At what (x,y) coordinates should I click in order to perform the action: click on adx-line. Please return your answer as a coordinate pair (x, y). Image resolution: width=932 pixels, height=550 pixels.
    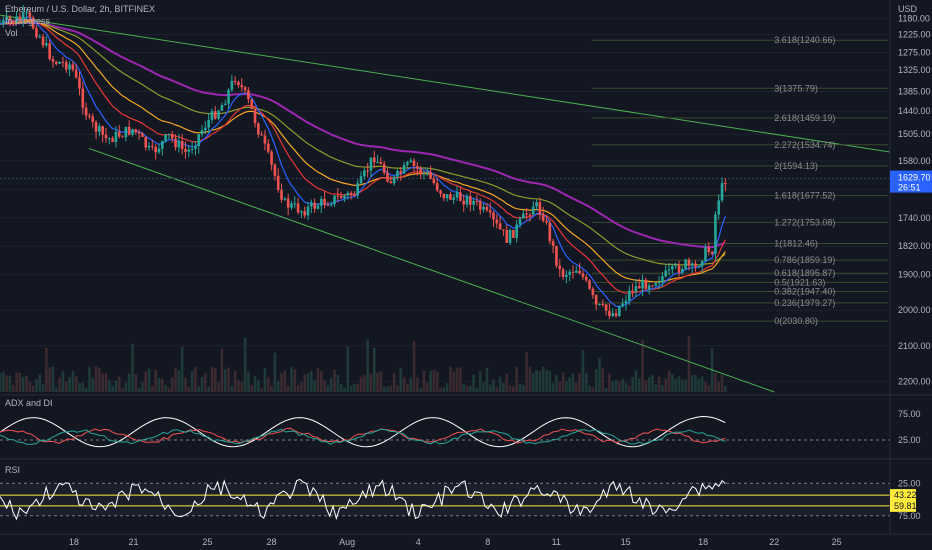
    Looking at the image, I should click on (363, 436).